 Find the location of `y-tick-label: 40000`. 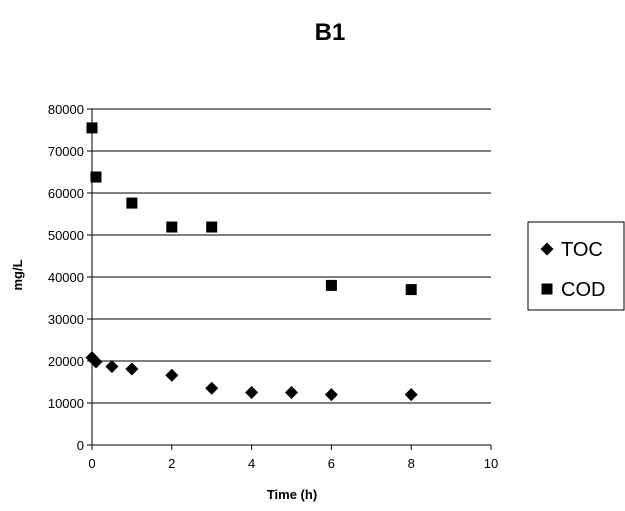

y-tick-label: 40000 is located at coordinates (66, 277).